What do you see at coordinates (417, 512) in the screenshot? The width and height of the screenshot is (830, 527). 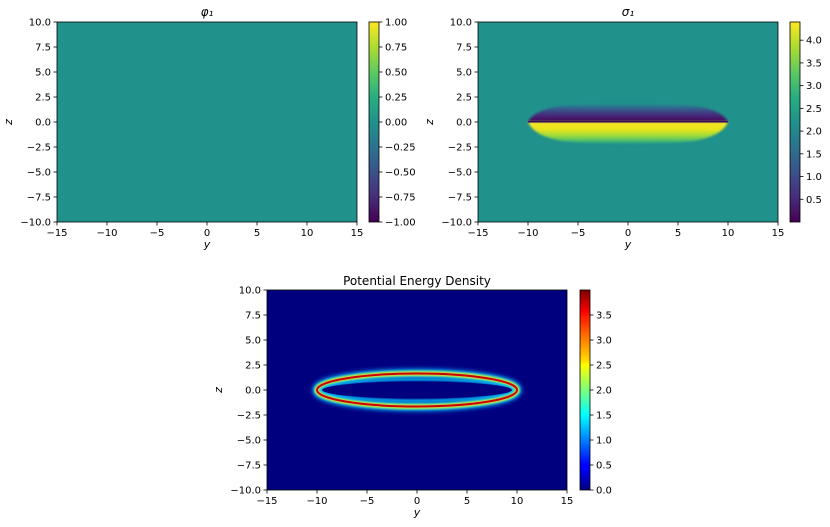 I see `energy-xlabel: y` at bounding box center [417, 512].